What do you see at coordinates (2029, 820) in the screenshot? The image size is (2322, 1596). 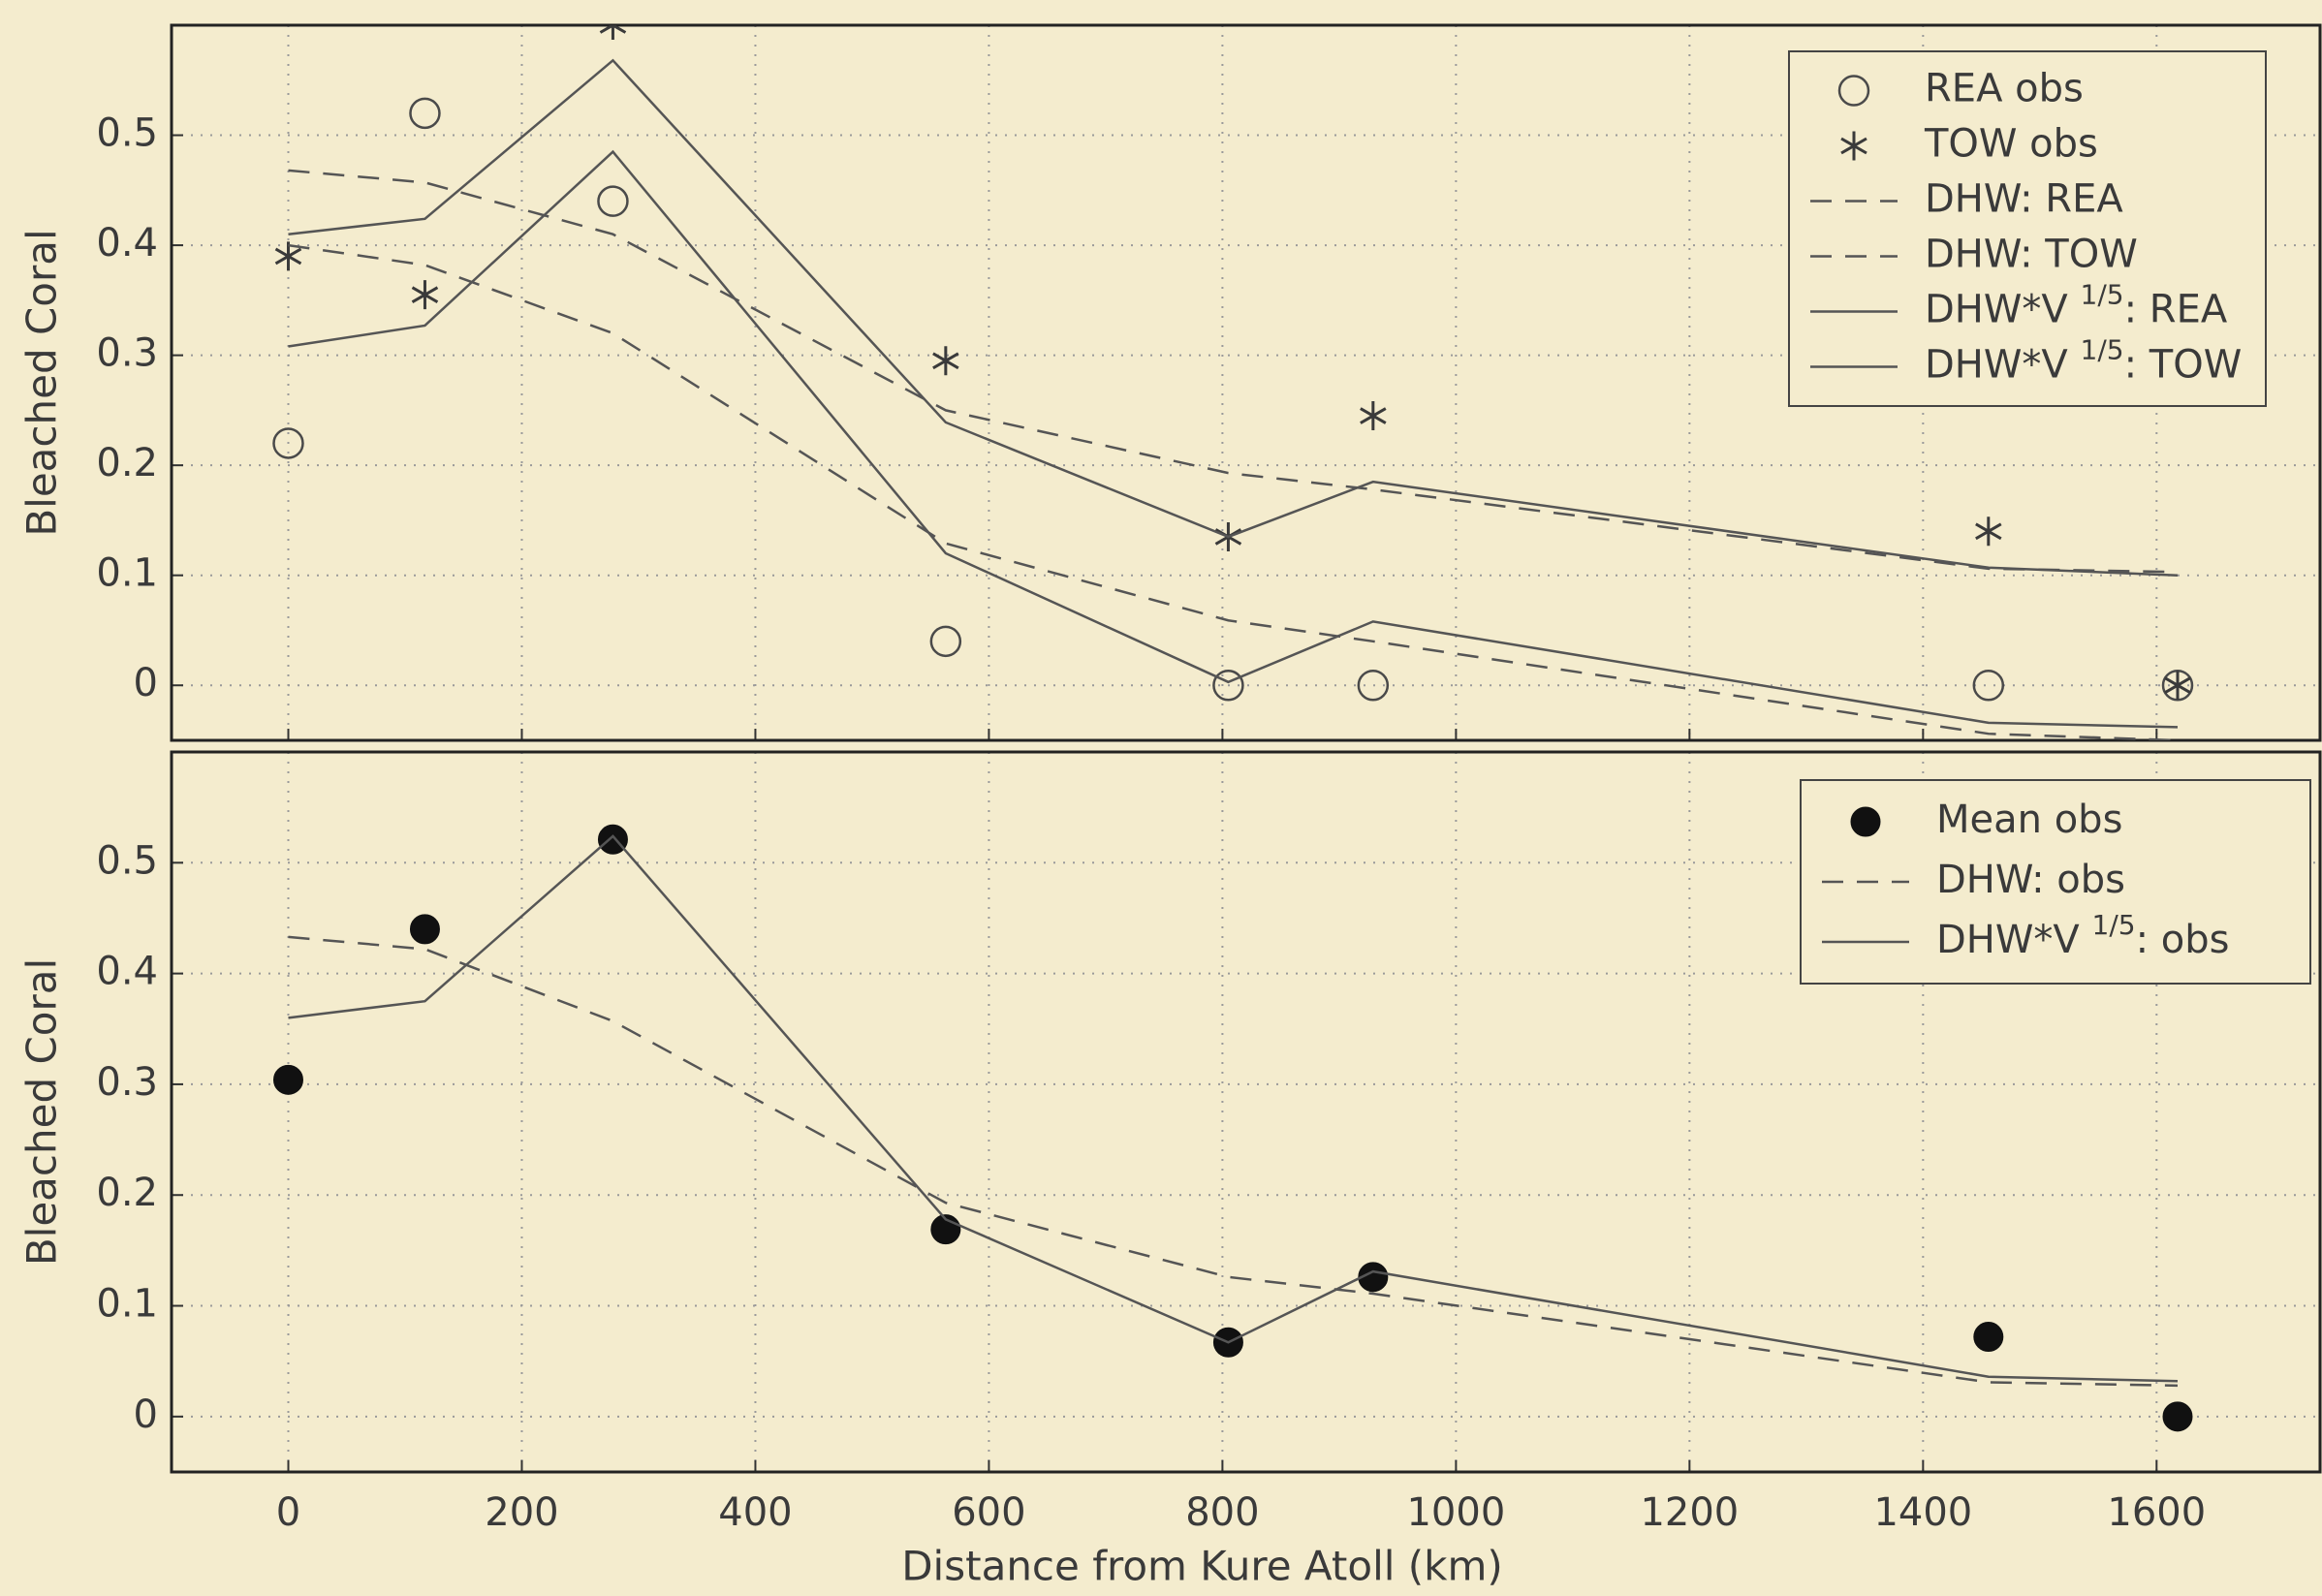 I see `legend-label: Mean obs` at bounding box center [2029, 820].